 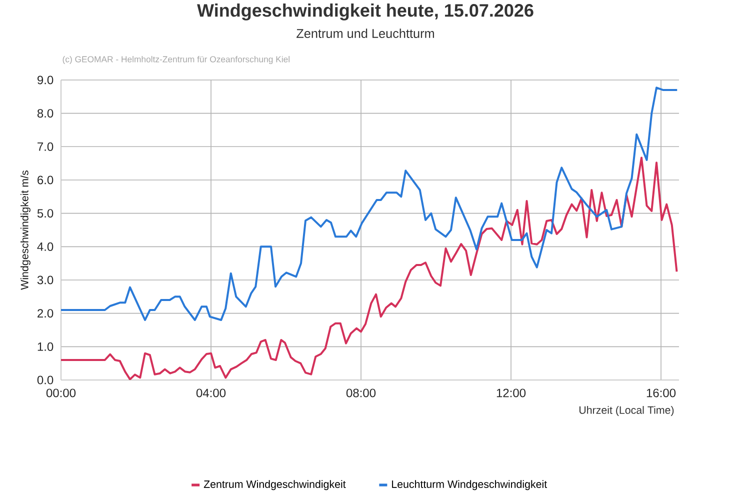 I want to click on x-axis-title: Uhrzeit (Local Time), so click(x=626, y=411).